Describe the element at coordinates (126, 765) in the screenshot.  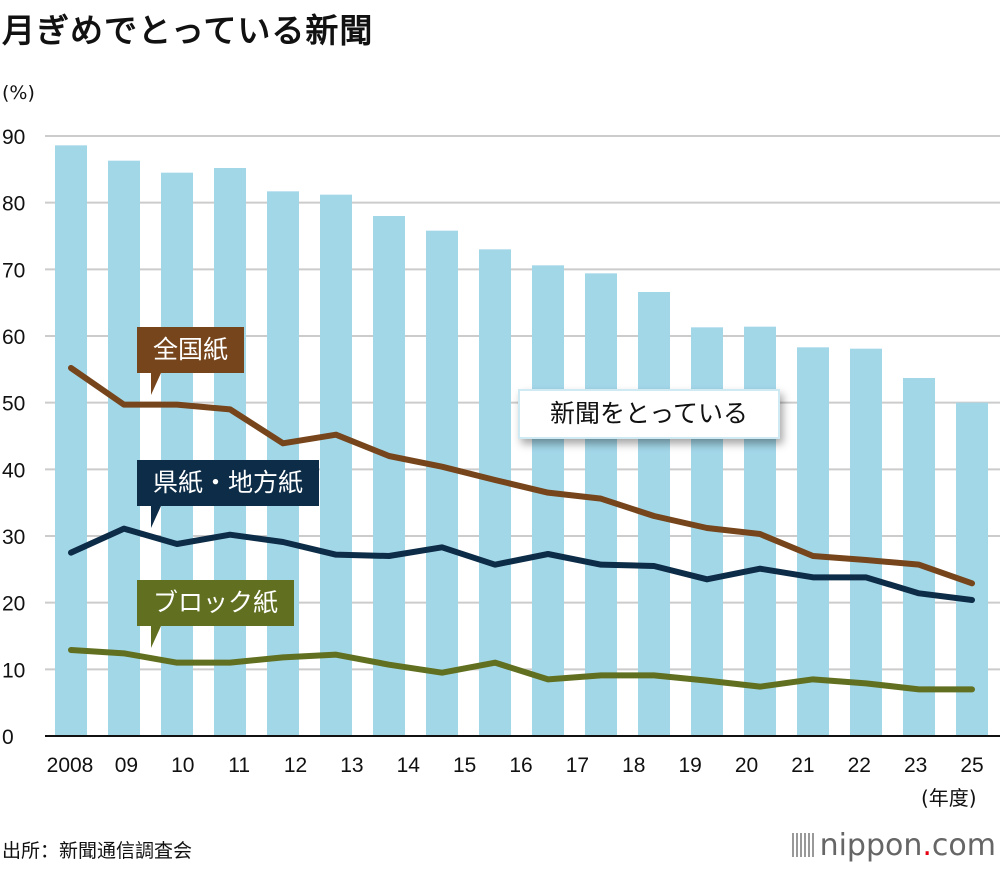
I see `x-tick-label: 09` at that location.